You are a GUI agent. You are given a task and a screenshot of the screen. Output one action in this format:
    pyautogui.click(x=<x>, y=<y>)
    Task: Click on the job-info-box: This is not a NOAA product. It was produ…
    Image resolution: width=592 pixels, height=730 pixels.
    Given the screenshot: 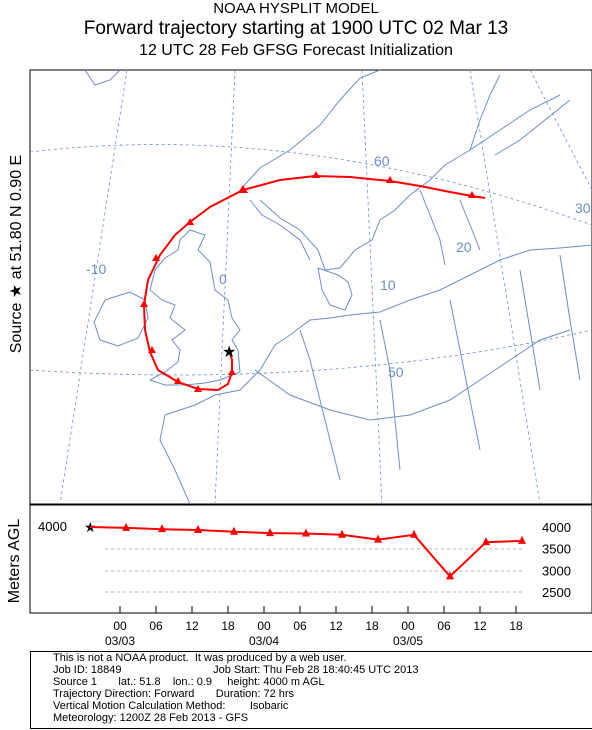 What is the action you would take?
    pyautogui.click(x=311, y=690)
    